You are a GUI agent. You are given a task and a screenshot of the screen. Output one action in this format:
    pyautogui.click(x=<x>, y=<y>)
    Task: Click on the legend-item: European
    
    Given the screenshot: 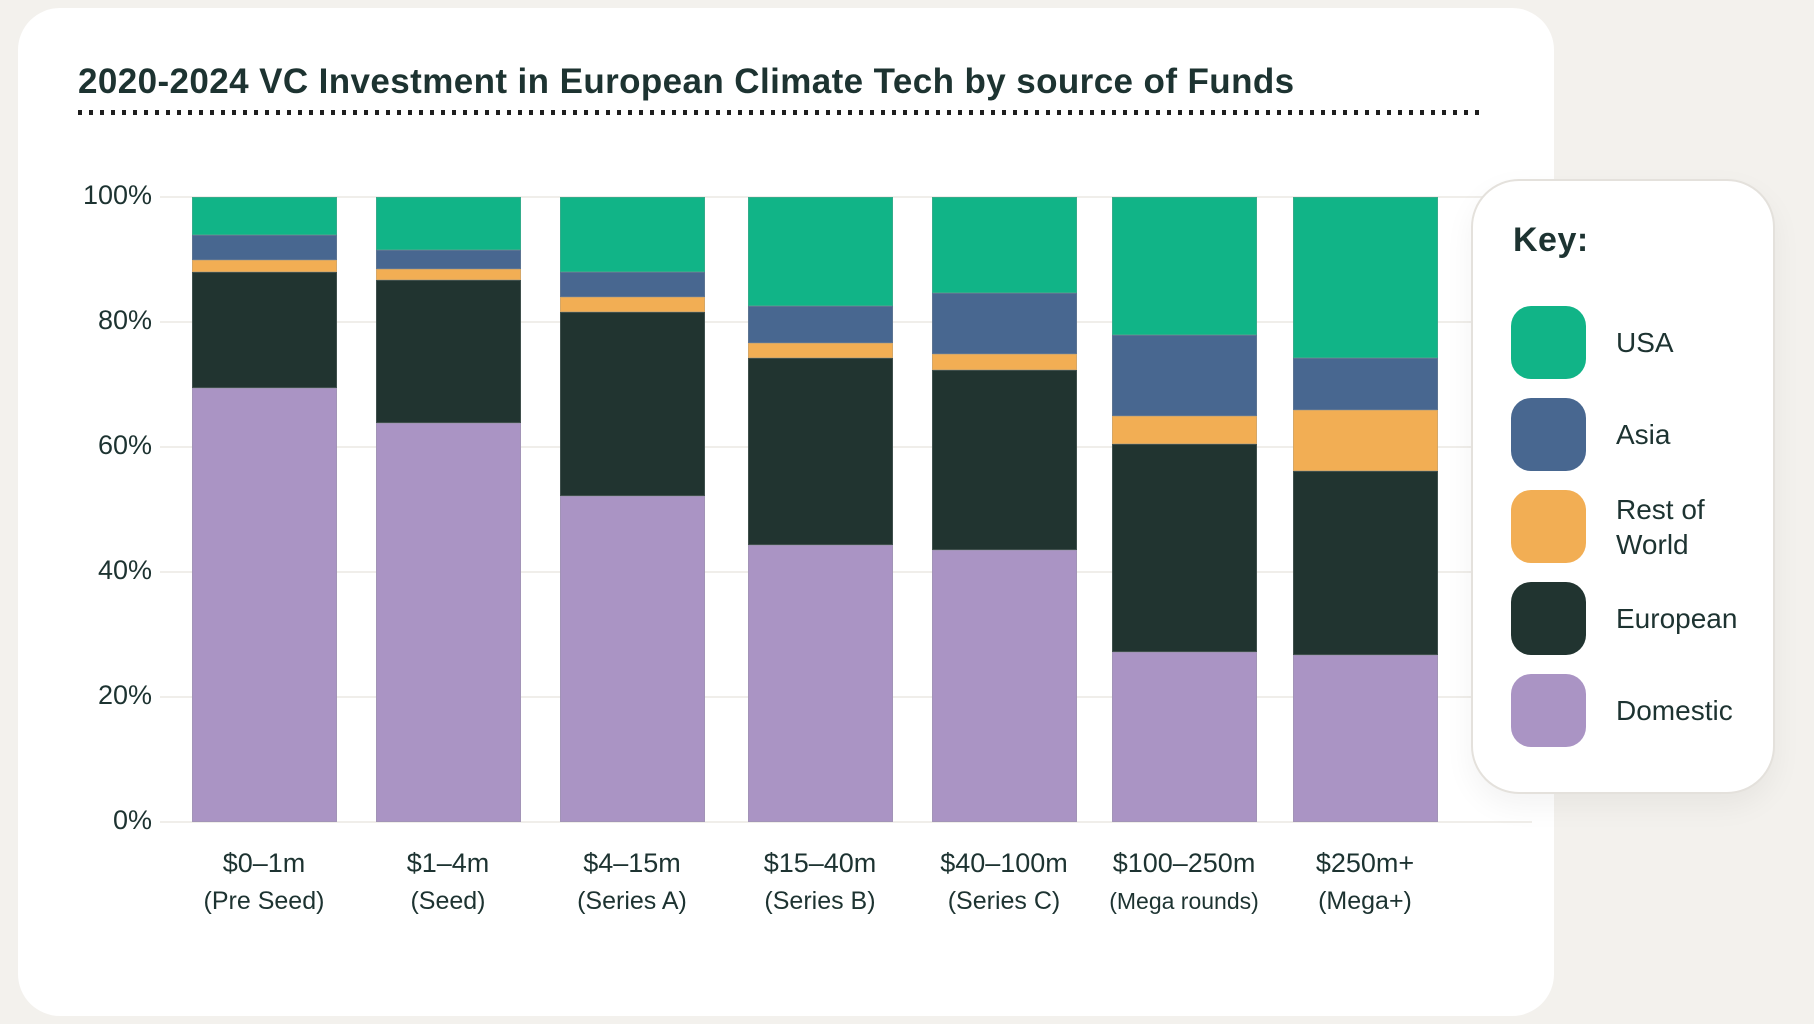 What is the action you would take?
    pyautogui.click(x=1626, y=618)
    